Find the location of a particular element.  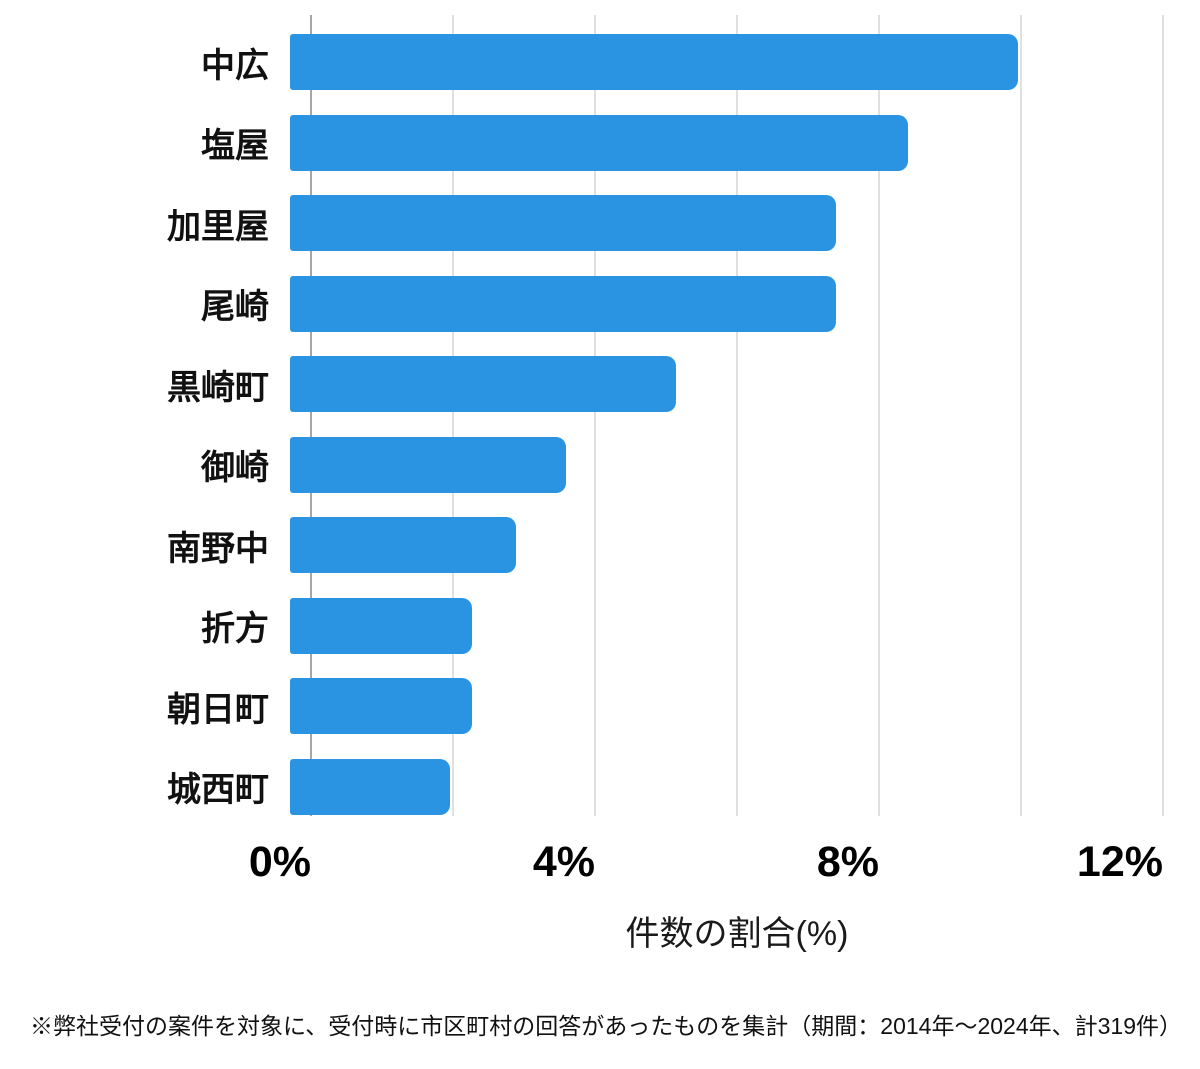

x-axis-title: 件数の割合(%) is located at coordinates (737, 934).